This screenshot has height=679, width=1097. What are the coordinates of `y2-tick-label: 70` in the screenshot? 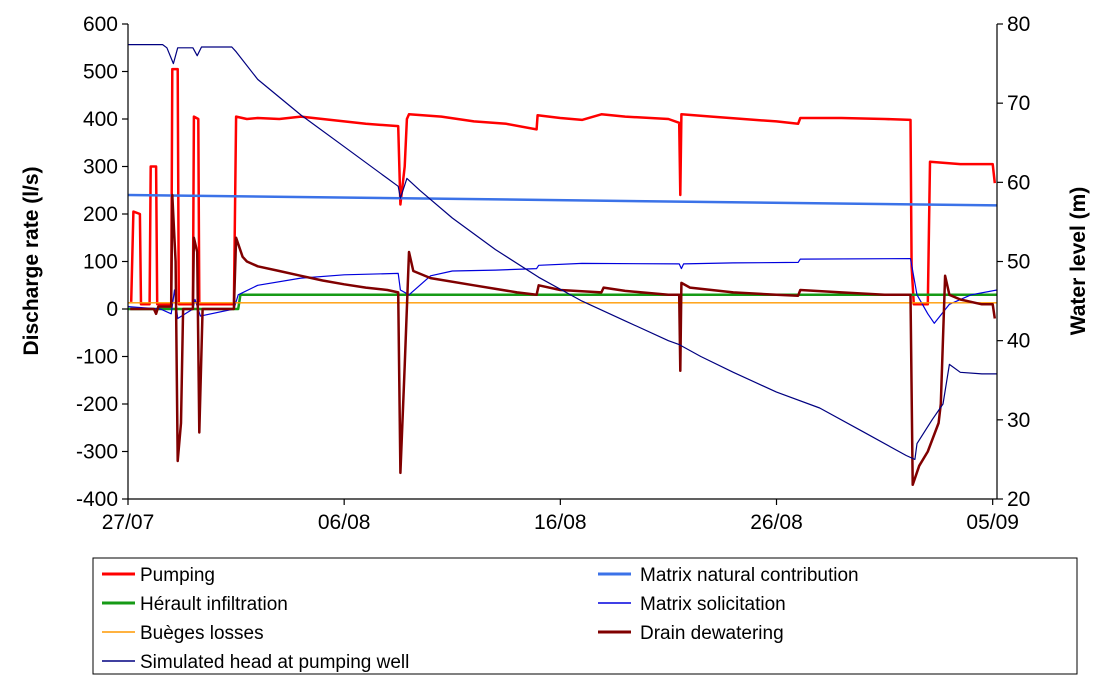 It's located at (1018, 103).